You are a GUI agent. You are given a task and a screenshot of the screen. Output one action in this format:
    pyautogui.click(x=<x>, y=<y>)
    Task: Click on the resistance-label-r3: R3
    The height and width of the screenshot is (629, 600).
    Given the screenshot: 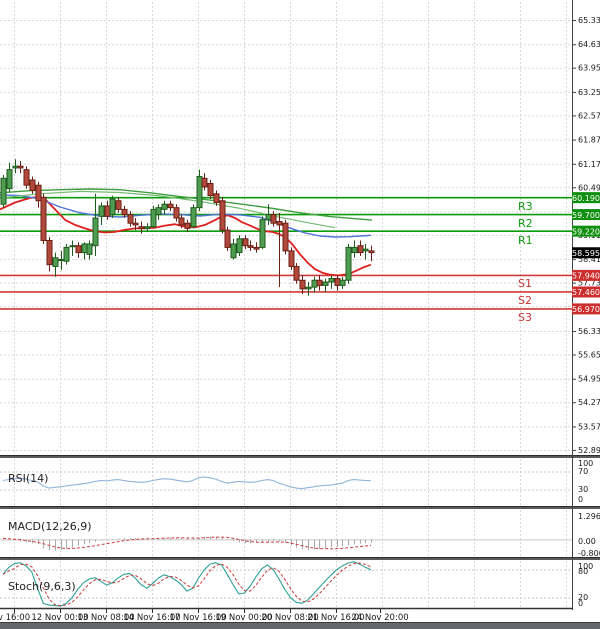 What is the action you would take?
    pyautogui.click(x=525, y=206)
    